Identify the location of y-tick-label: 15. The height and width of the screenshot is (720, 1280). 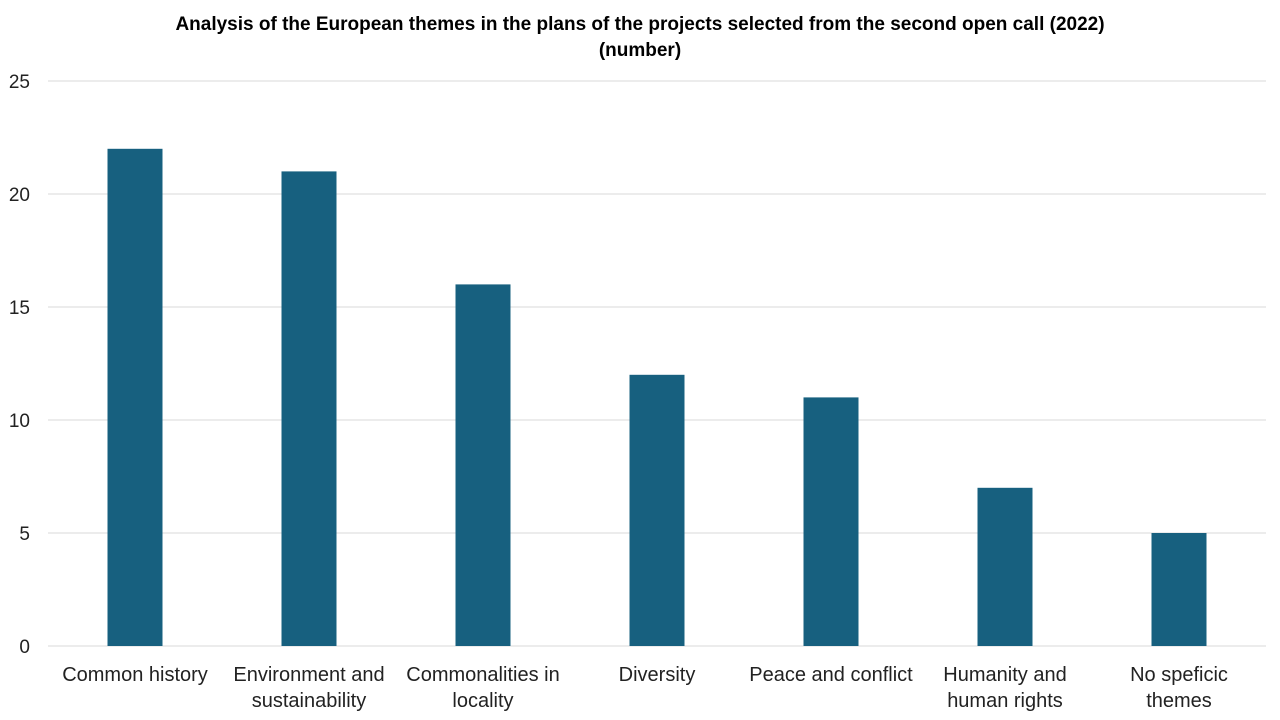
(19, 308).